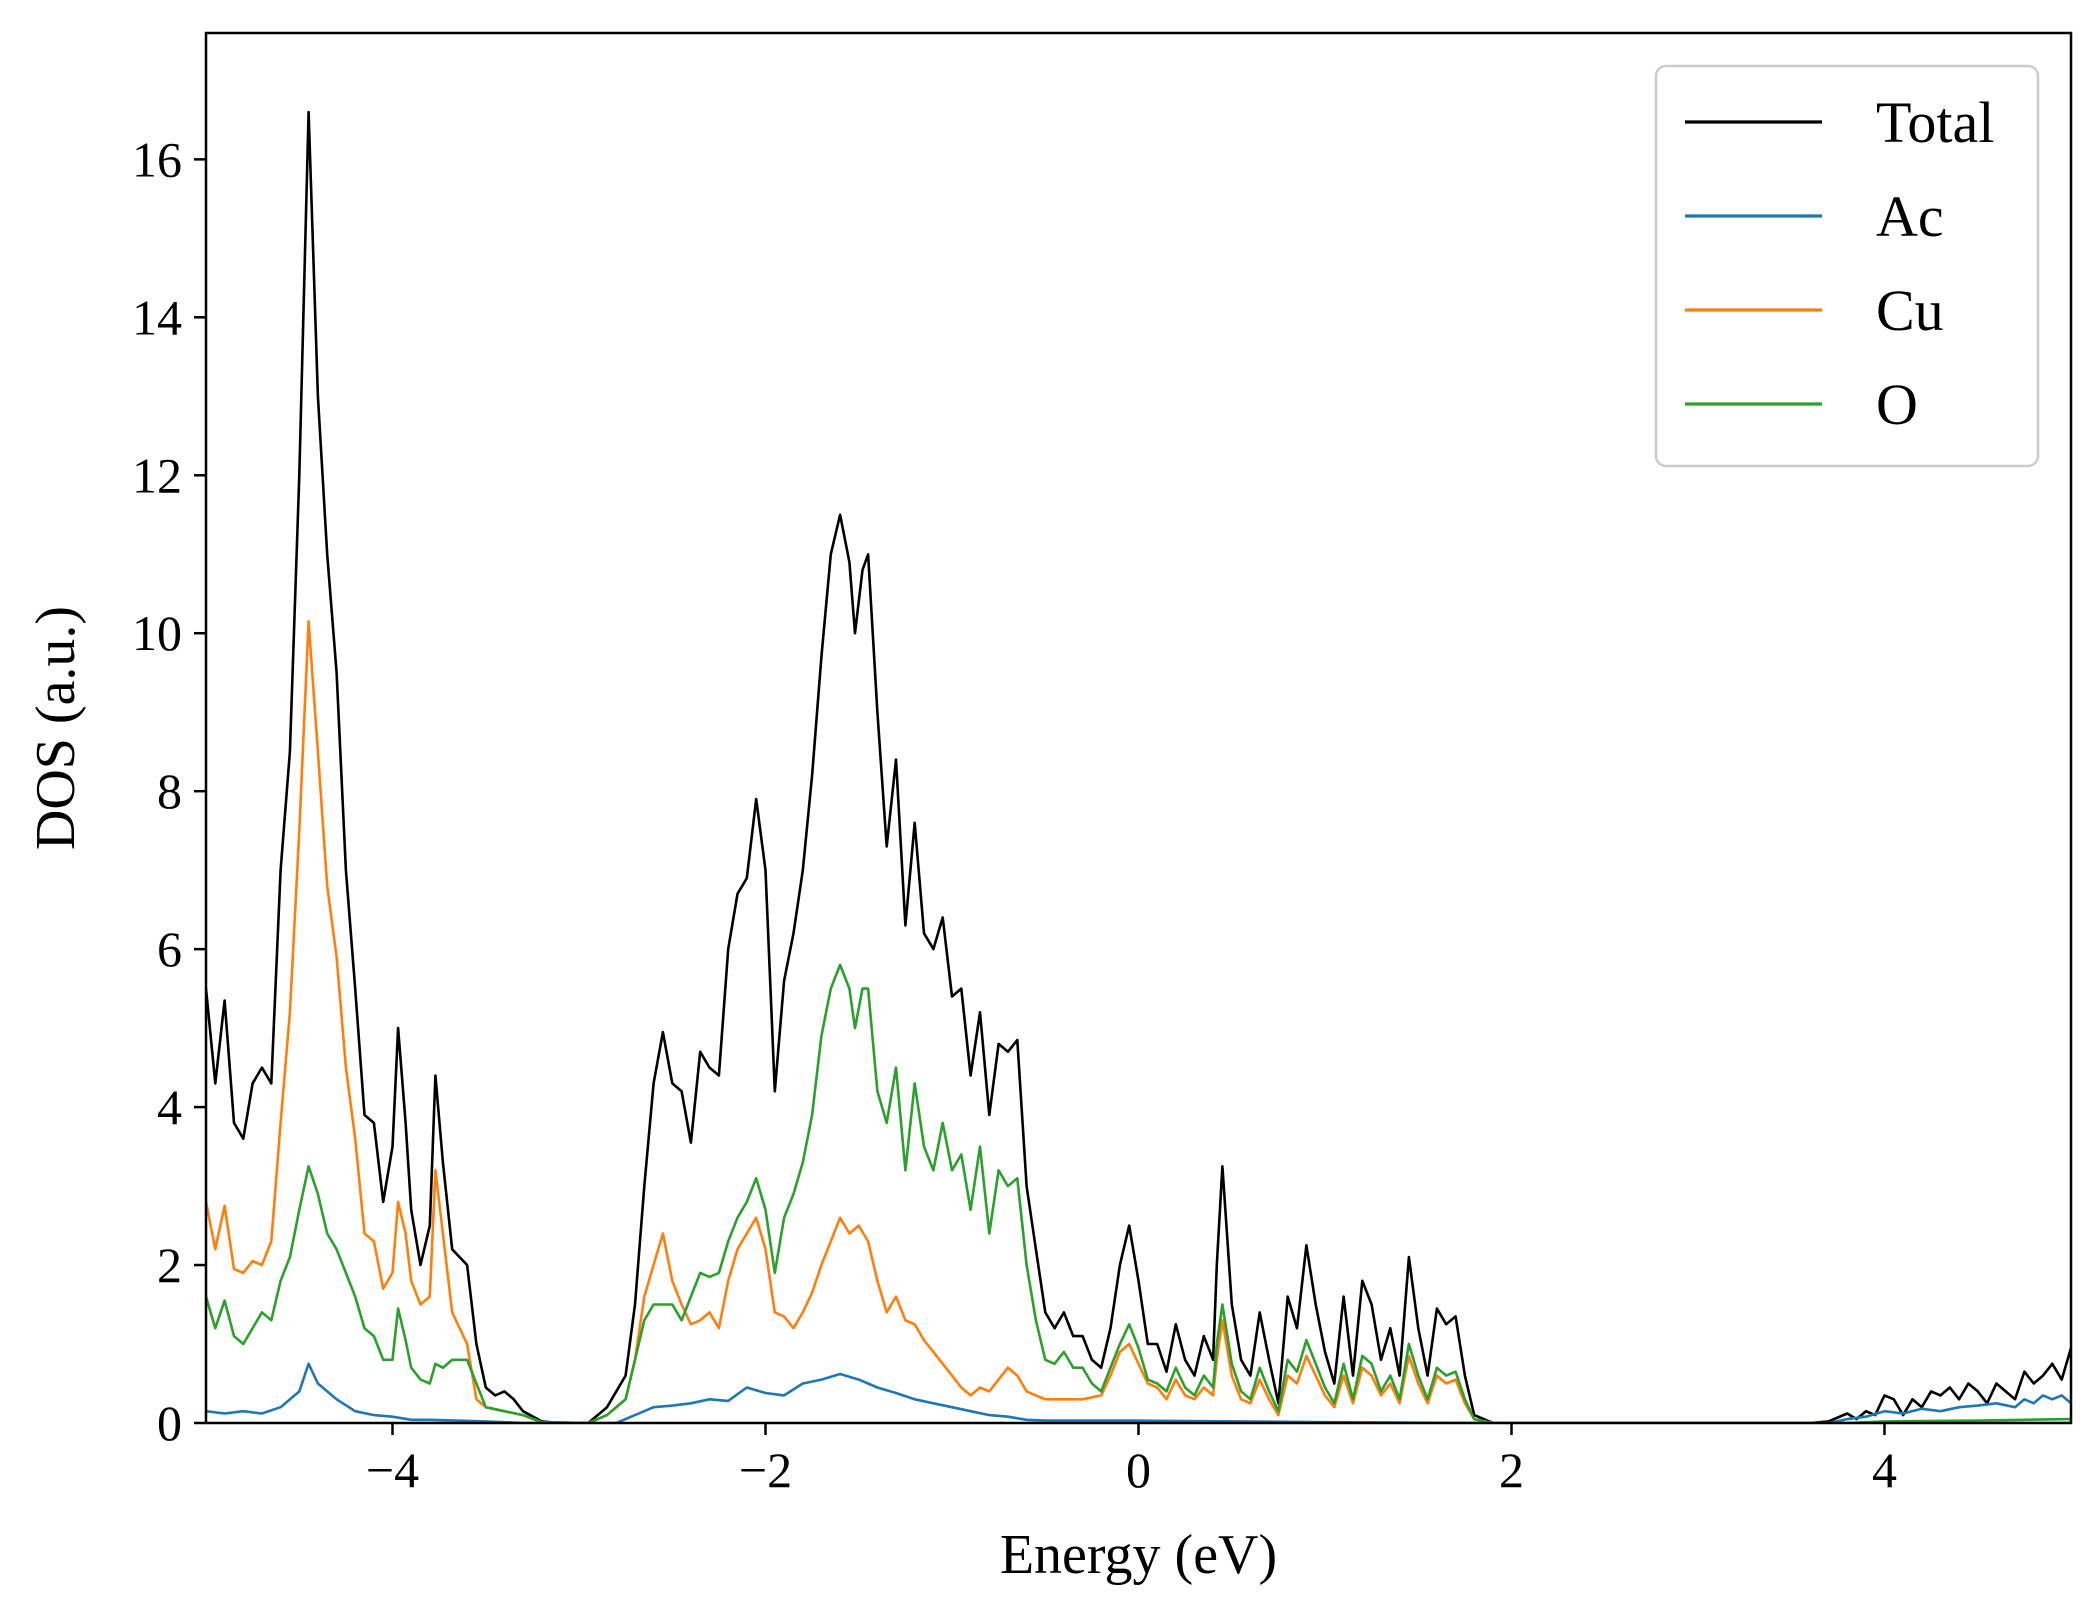 Image resolution: width=2097 pixels, height=1617 pixels. What do you see at coordinates (1935, 122) in the screenshot?
I see `legend-label-total: Total` at bounding box center [1935, 122].